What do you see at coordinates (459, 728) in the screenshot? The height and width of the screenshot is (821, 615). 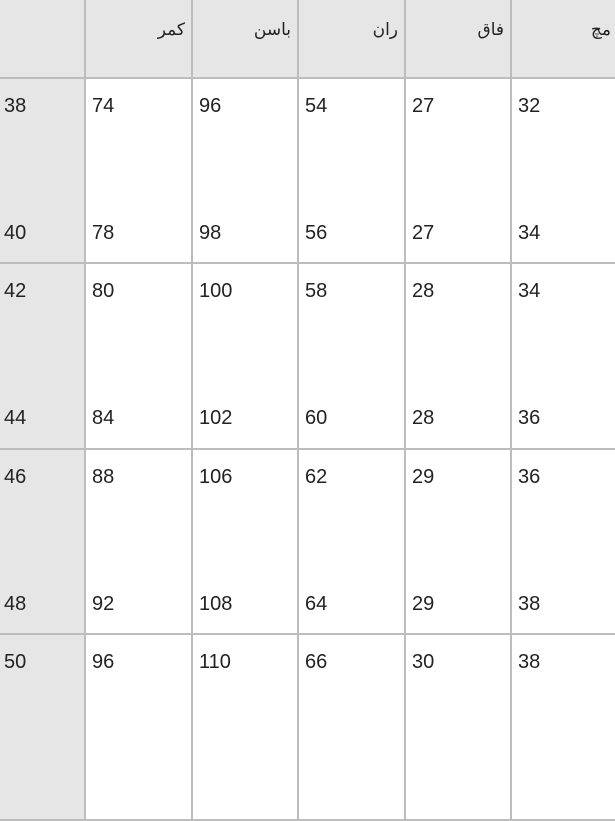 I see `measure-cell: 30` at bounding box center [459, 728].